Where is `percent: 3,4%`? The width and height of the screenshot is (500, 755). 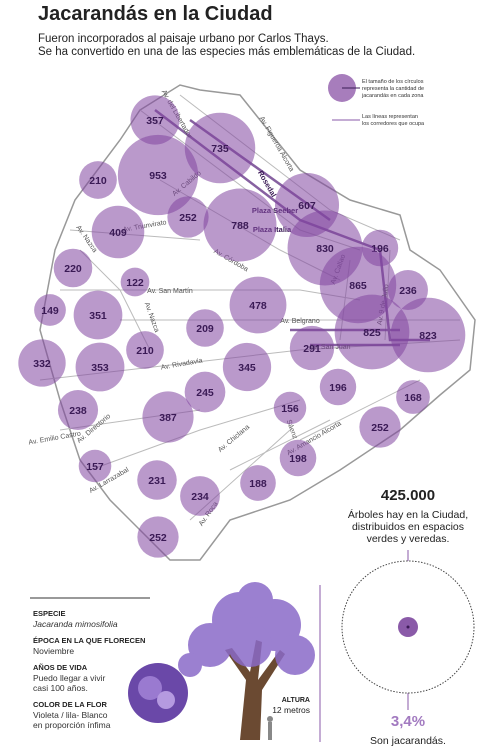
percent: 3,4% is located at coordinates (408, 721).